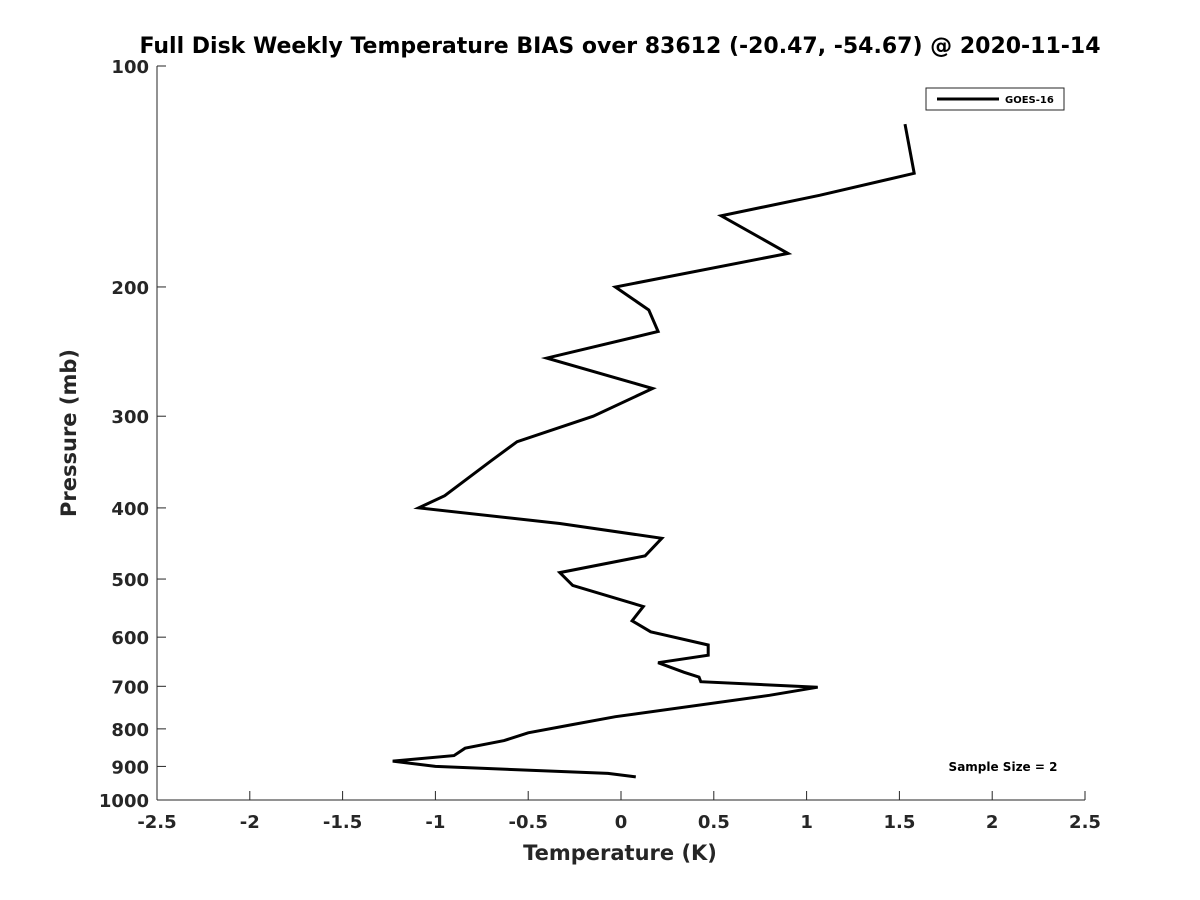  What do you see at coordinates (124, 801) in the screenshot?
I see `y-tick-label: 1000` at bounding box center [124, 801].